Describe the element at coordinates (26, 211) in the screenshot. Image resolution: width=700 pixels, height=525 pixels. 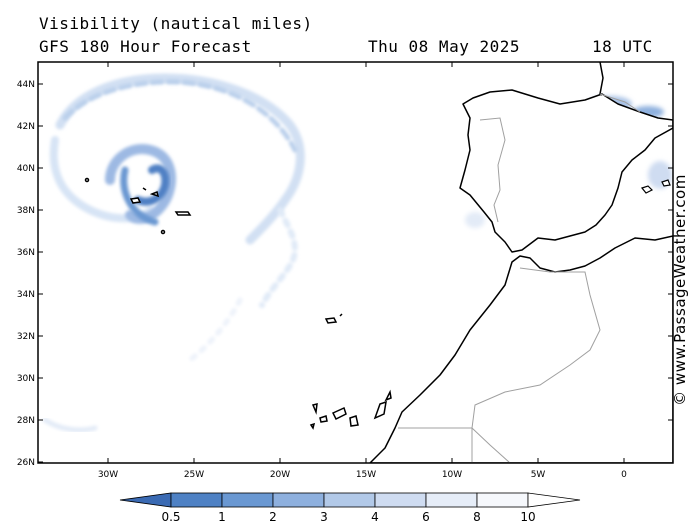
I see `lat-label: 38N` at that location.